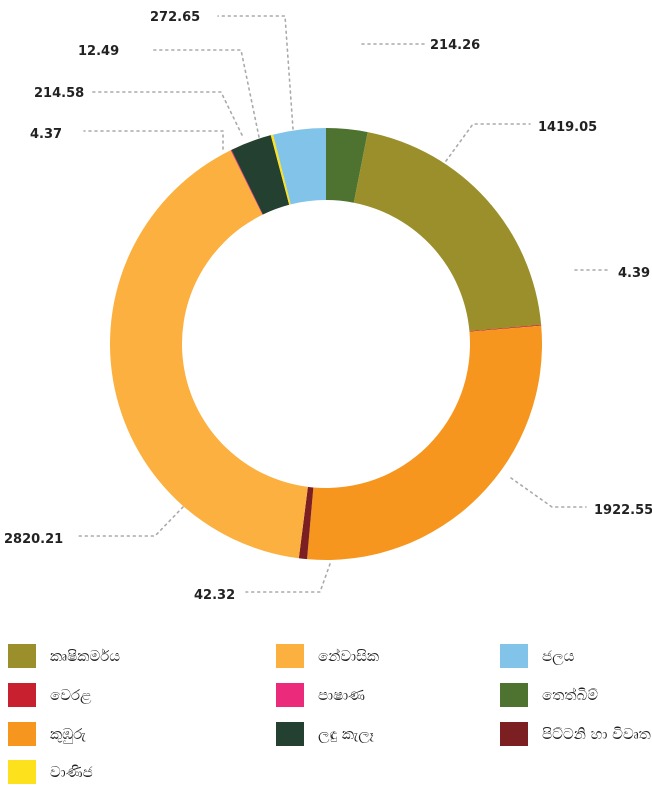  What do you see at coordinates (455, 45) in the screenshot?
I see `slice-value-label: 214.26` at bounding box center [455, 45].